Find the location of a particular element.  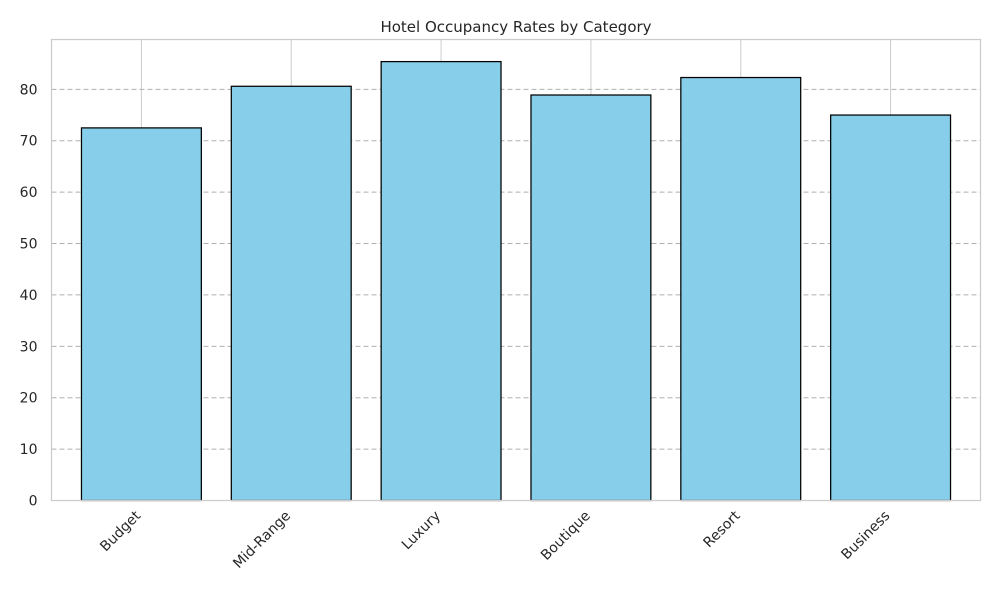

chart-title: Hotel Occupancy Rates by Category is located at coordinates (515, 27).